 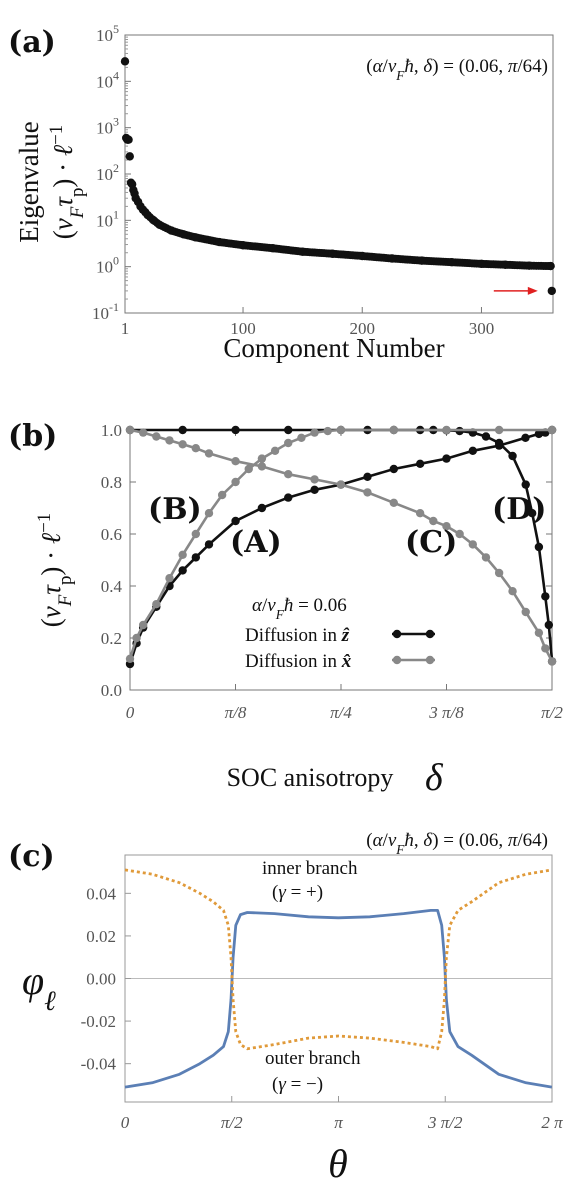 I want to click on panel-c-ytick-label: 0.04, so click(x=101, y=893).